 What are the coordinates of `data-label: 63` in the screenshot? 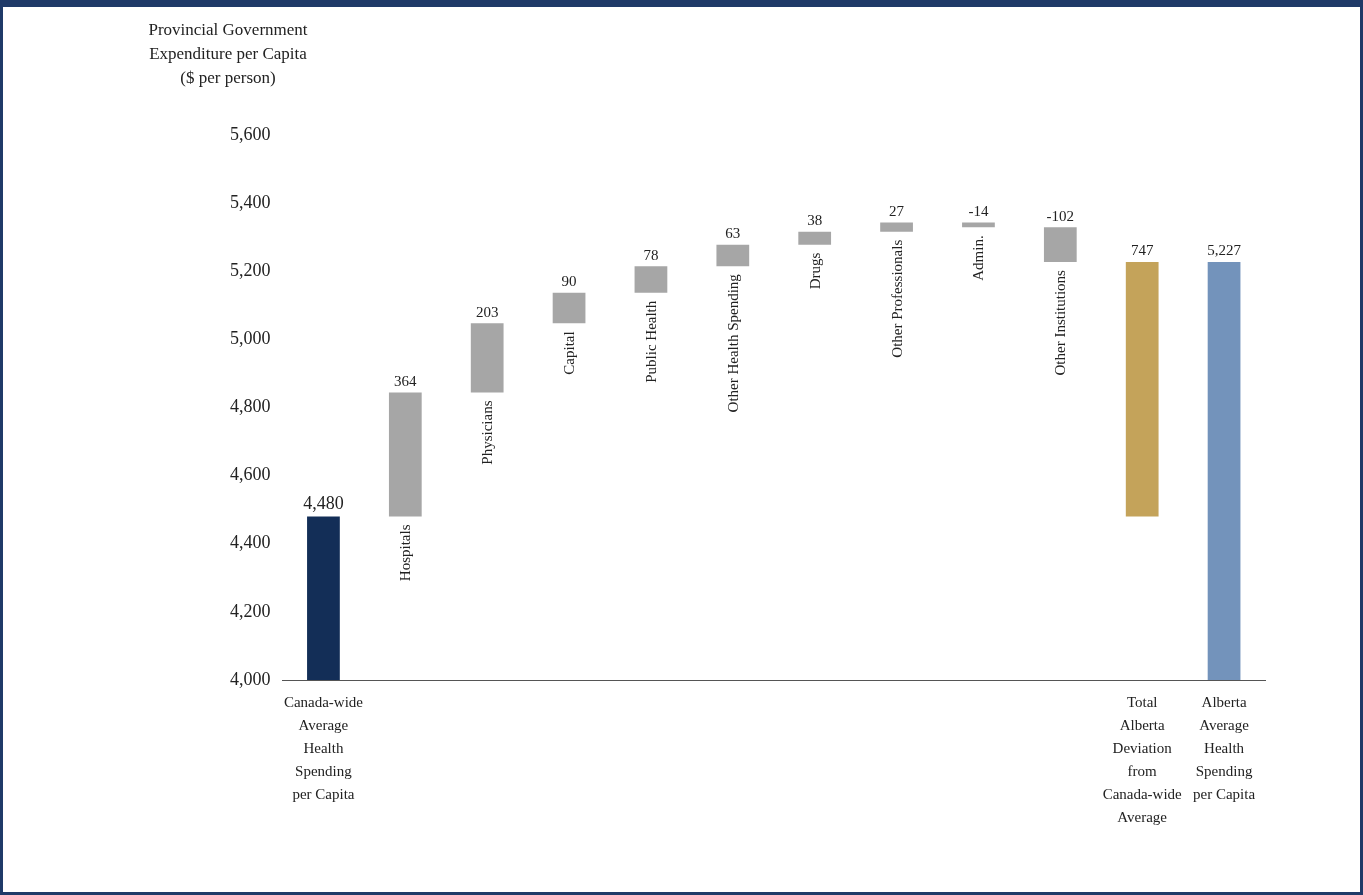 It's located at (733, 233).